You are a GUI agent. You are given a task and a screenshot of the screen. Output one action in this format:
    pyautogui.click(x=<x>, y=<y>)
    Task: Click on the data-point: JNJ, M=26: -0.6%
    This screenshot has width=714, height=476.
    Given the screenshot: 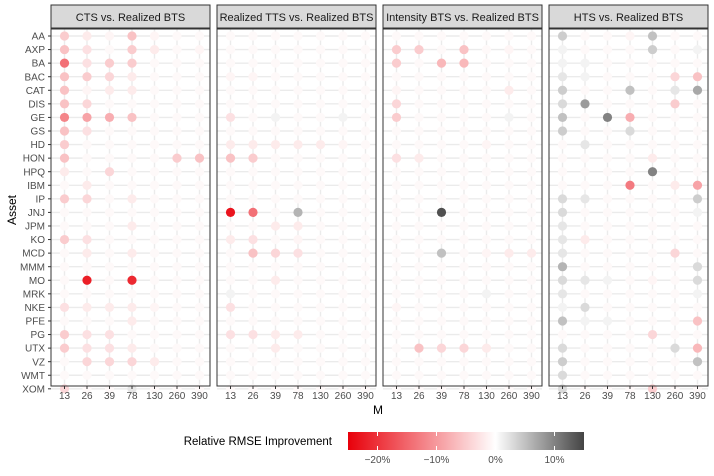 What is the action you would take?
    pyautogui.click(x=87, y=212)
    